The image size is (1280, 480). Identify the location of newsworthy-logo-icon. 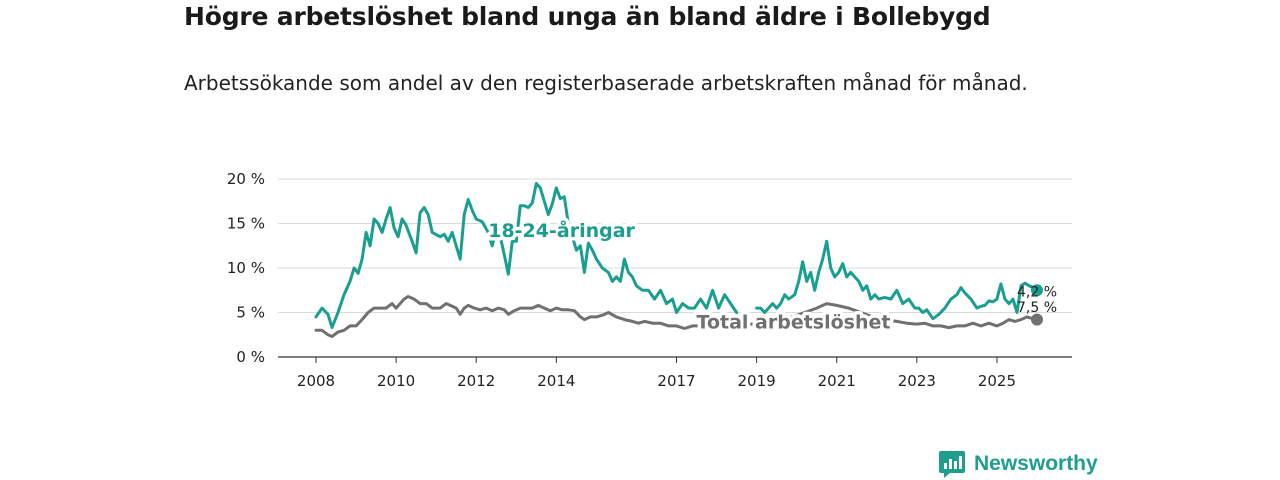
(952, 464).